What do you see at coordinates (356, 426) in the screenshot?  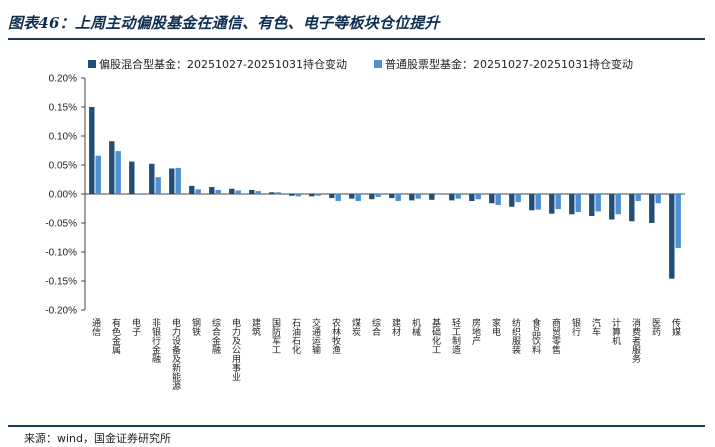 I see `source-divider` at bounding box center [356, 426].